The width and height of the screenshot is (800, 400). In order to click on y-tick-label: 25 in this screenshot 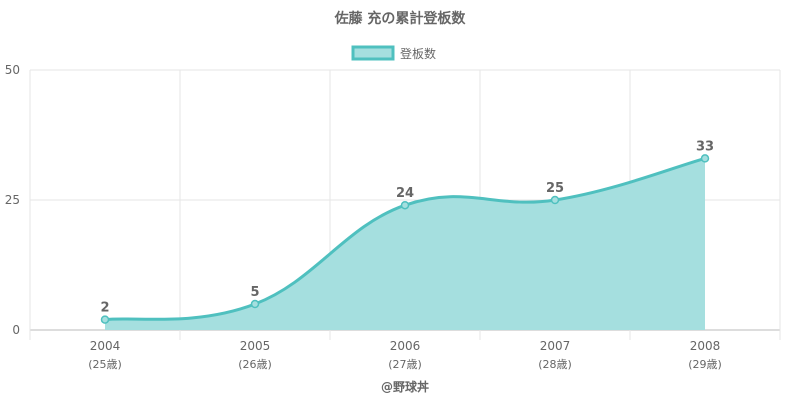, I will do `click(12, 200)`.